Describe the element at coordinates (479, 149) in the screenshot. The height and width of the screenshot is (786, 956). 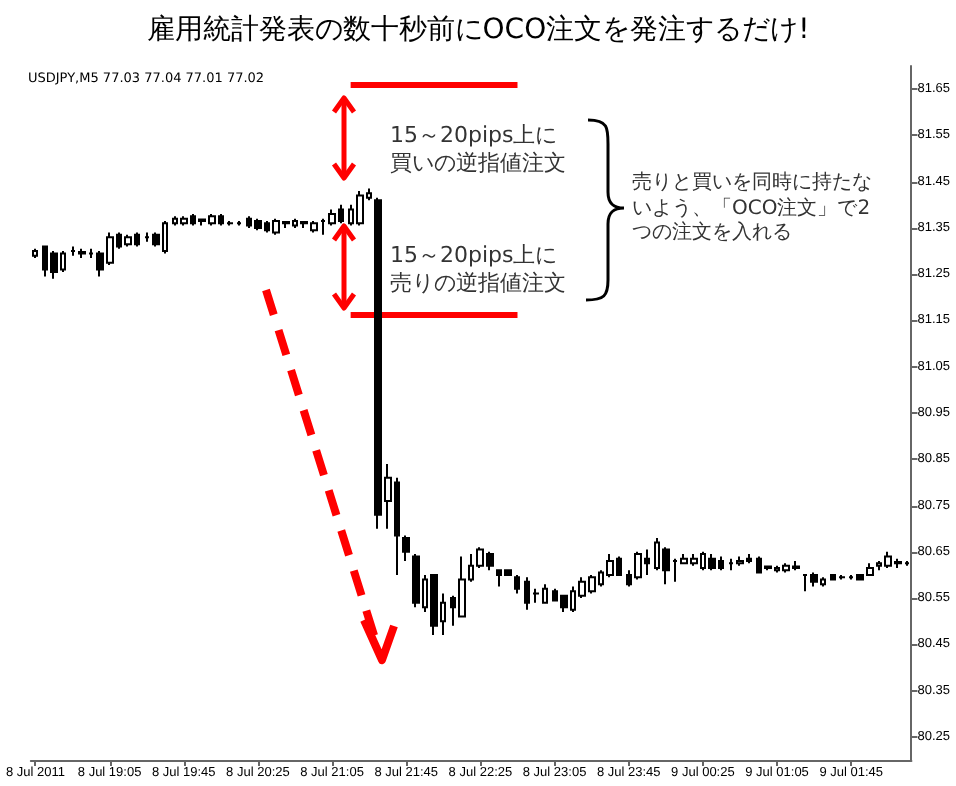
I see `annotation: 15～20pips上に買いの逆指値注文` at that location.